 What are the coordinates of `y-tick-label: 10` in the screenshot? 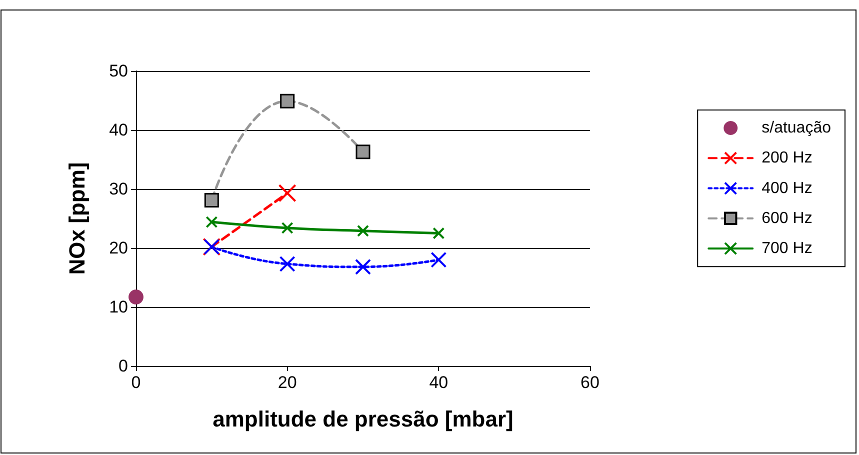 It's located at (118, 307).